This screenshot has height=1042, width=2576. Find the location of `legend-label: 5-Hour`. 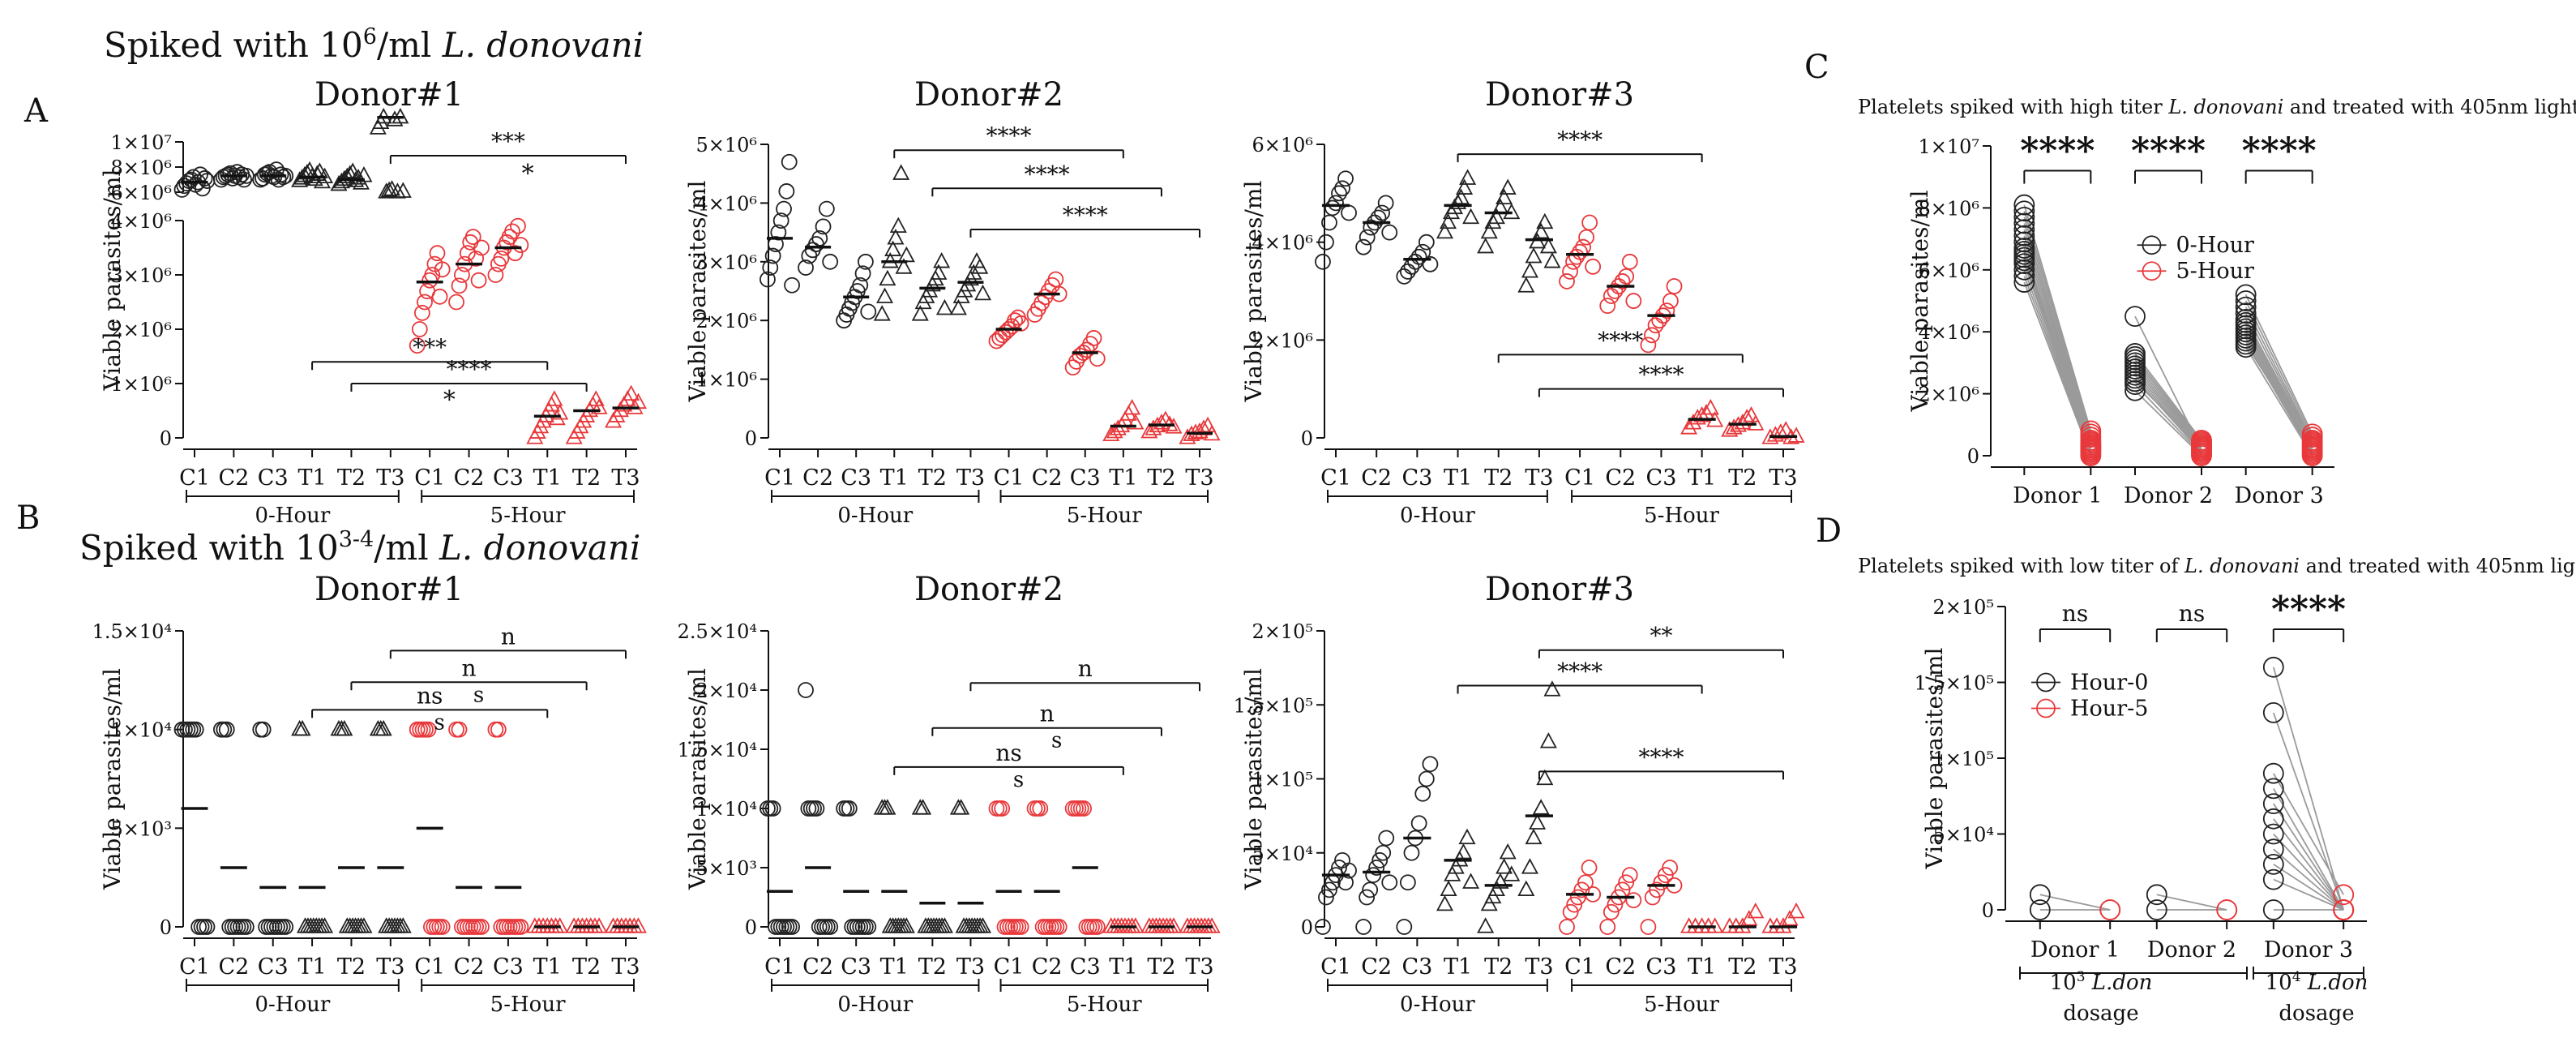

legend-label: 5-Hour is located at coordinates (2215, 271).